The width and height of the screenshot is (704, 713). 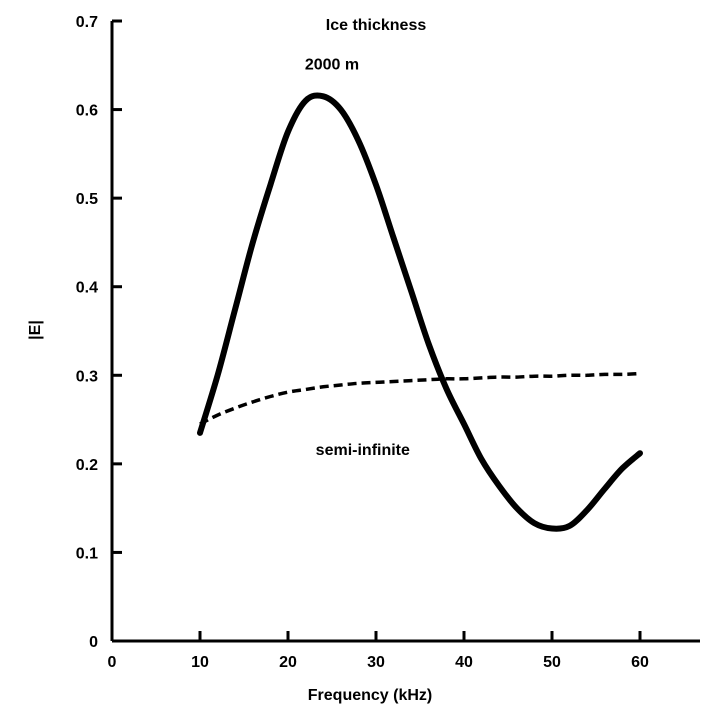 What do you see at coordinates (93, 642) in the screenshot?
I see `y-tick-label: 0` at bounding box center [93, 642].